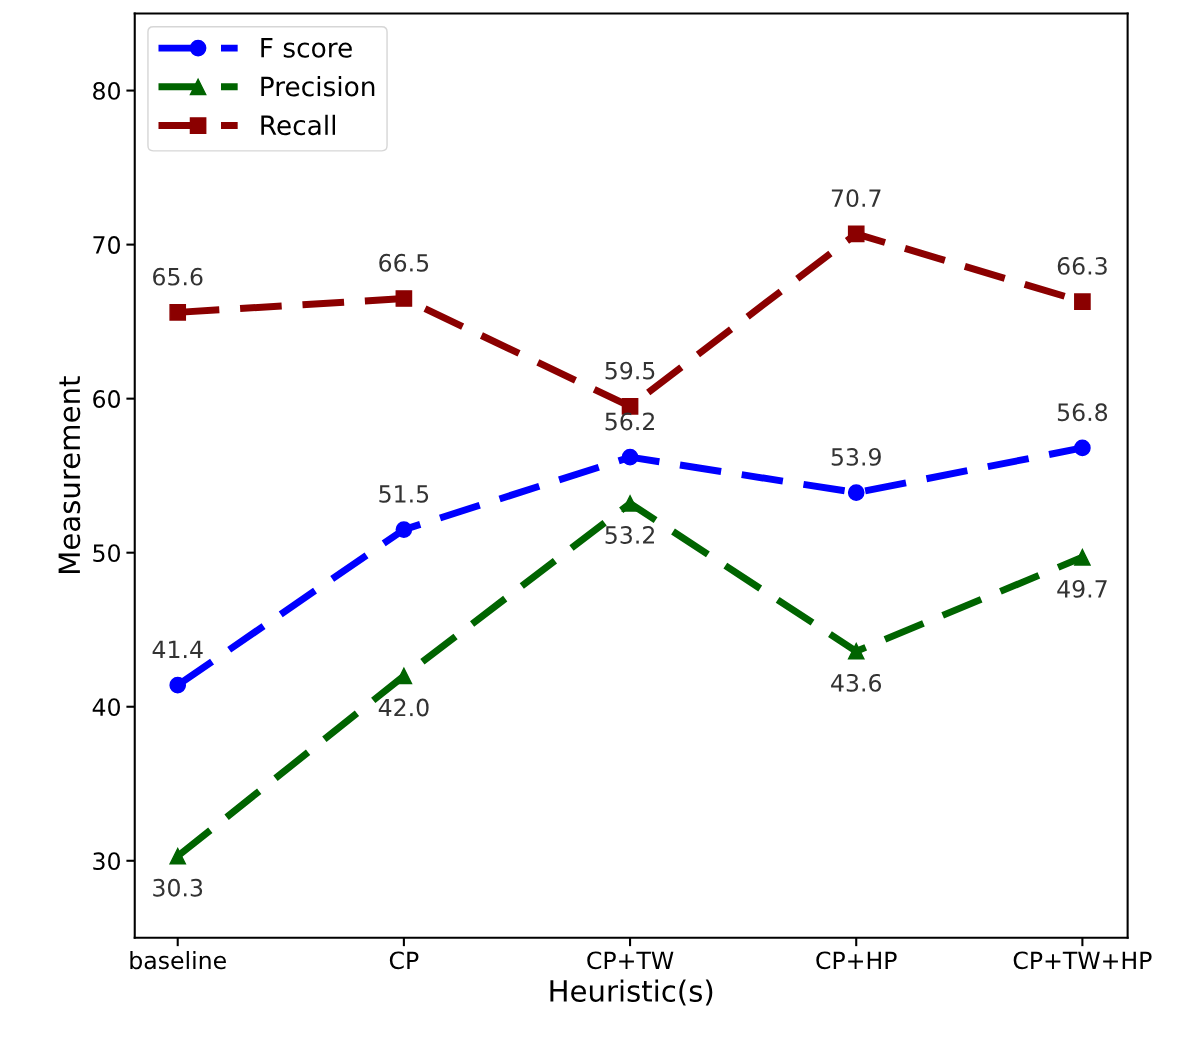 This screenshot has width=1182, height=1042. What do you see at coordinates (1082, 412) in the screenshot?
I see `data-label: 56.8` at bounding box center [1082, 412].